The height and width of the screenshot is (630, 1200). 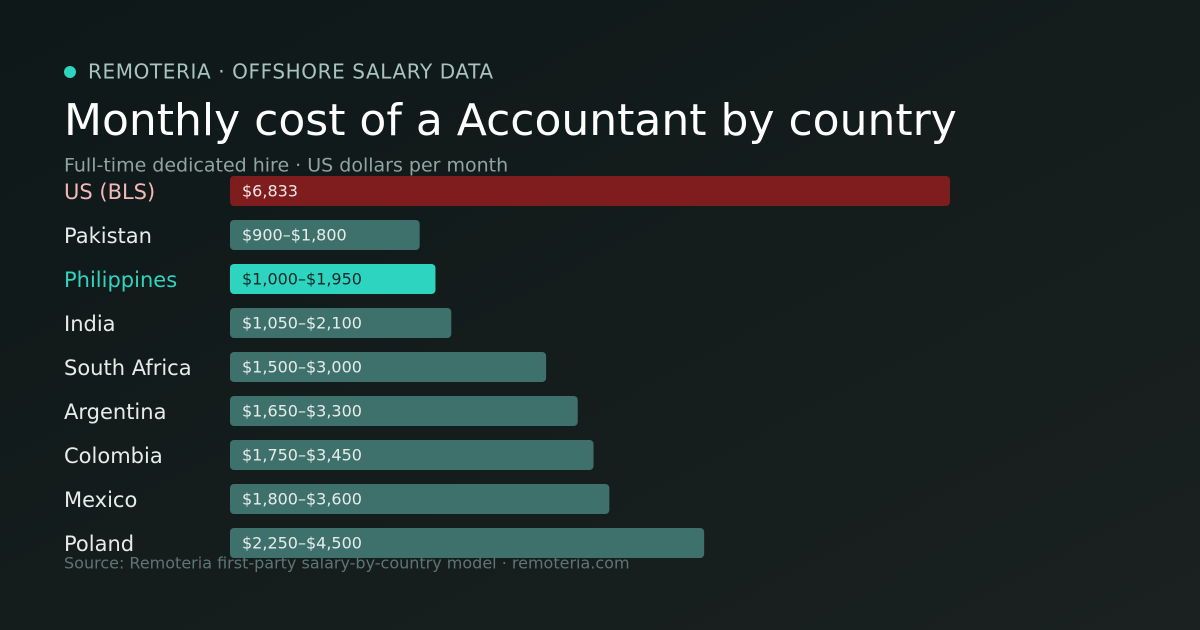 What do you see at coordinates (120, 280) in the screenshot?
I see `category-label: Philippines` at bounding box center [120, 280].